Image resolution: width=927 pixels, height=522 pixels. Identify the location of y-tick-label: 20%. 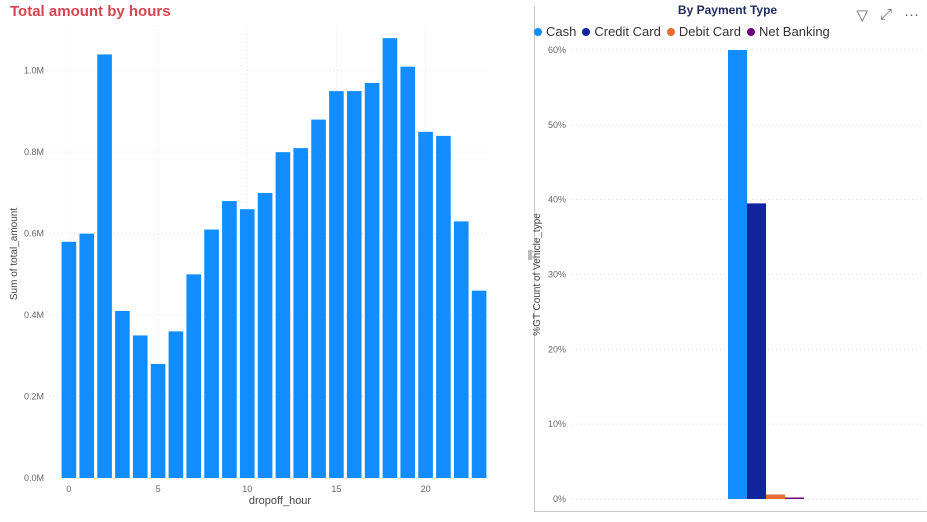
(557, 349).